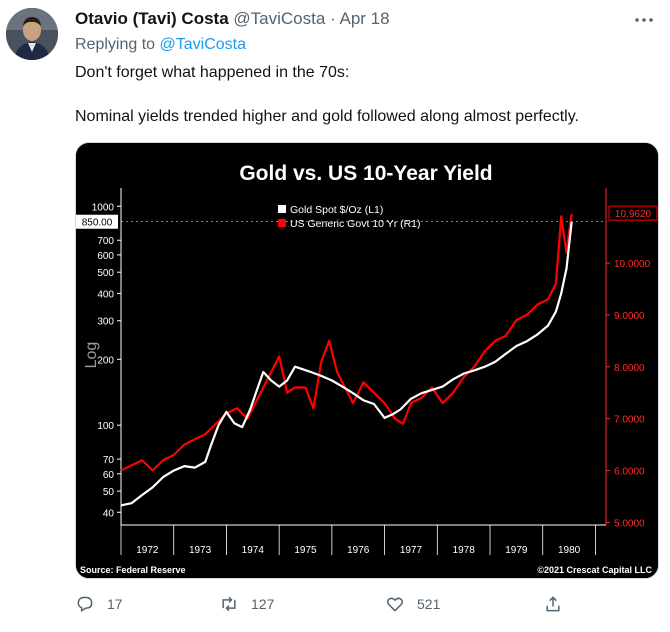 This screenshot has width=670, height=632. I want to click on tweet-text-line-1: Don't forget what happened in the 70s:, so click(212, 72).